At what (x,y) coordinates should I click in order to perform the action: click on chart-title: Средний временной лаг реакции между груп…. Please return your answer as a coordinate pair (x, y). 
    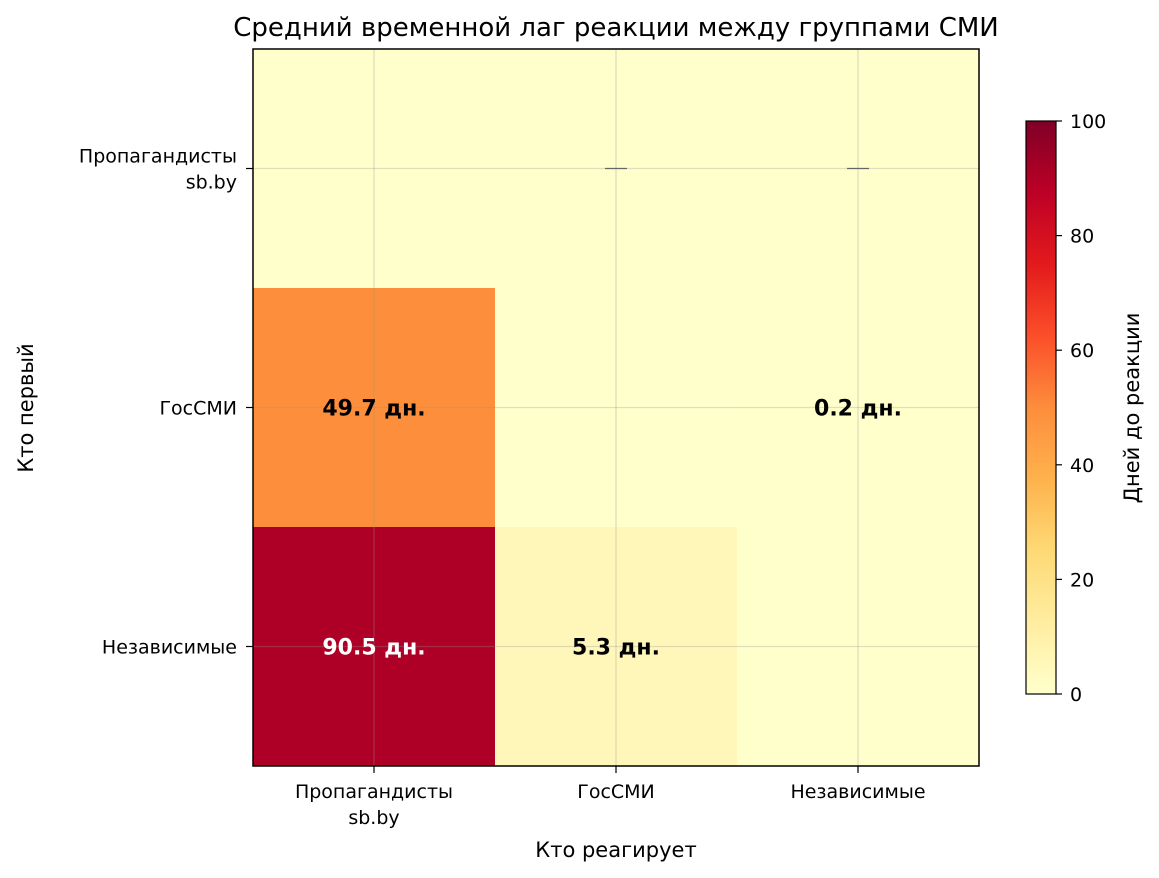
    Looking at the image, I should click on (616, 28).